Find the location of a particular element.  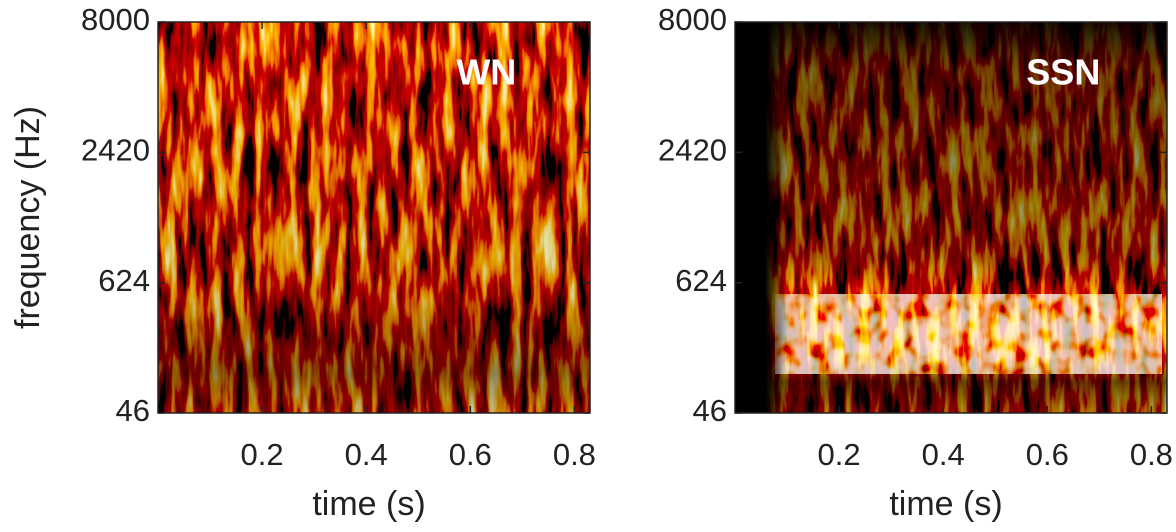

annotation: SSN is located at coordinates (1063, 72).